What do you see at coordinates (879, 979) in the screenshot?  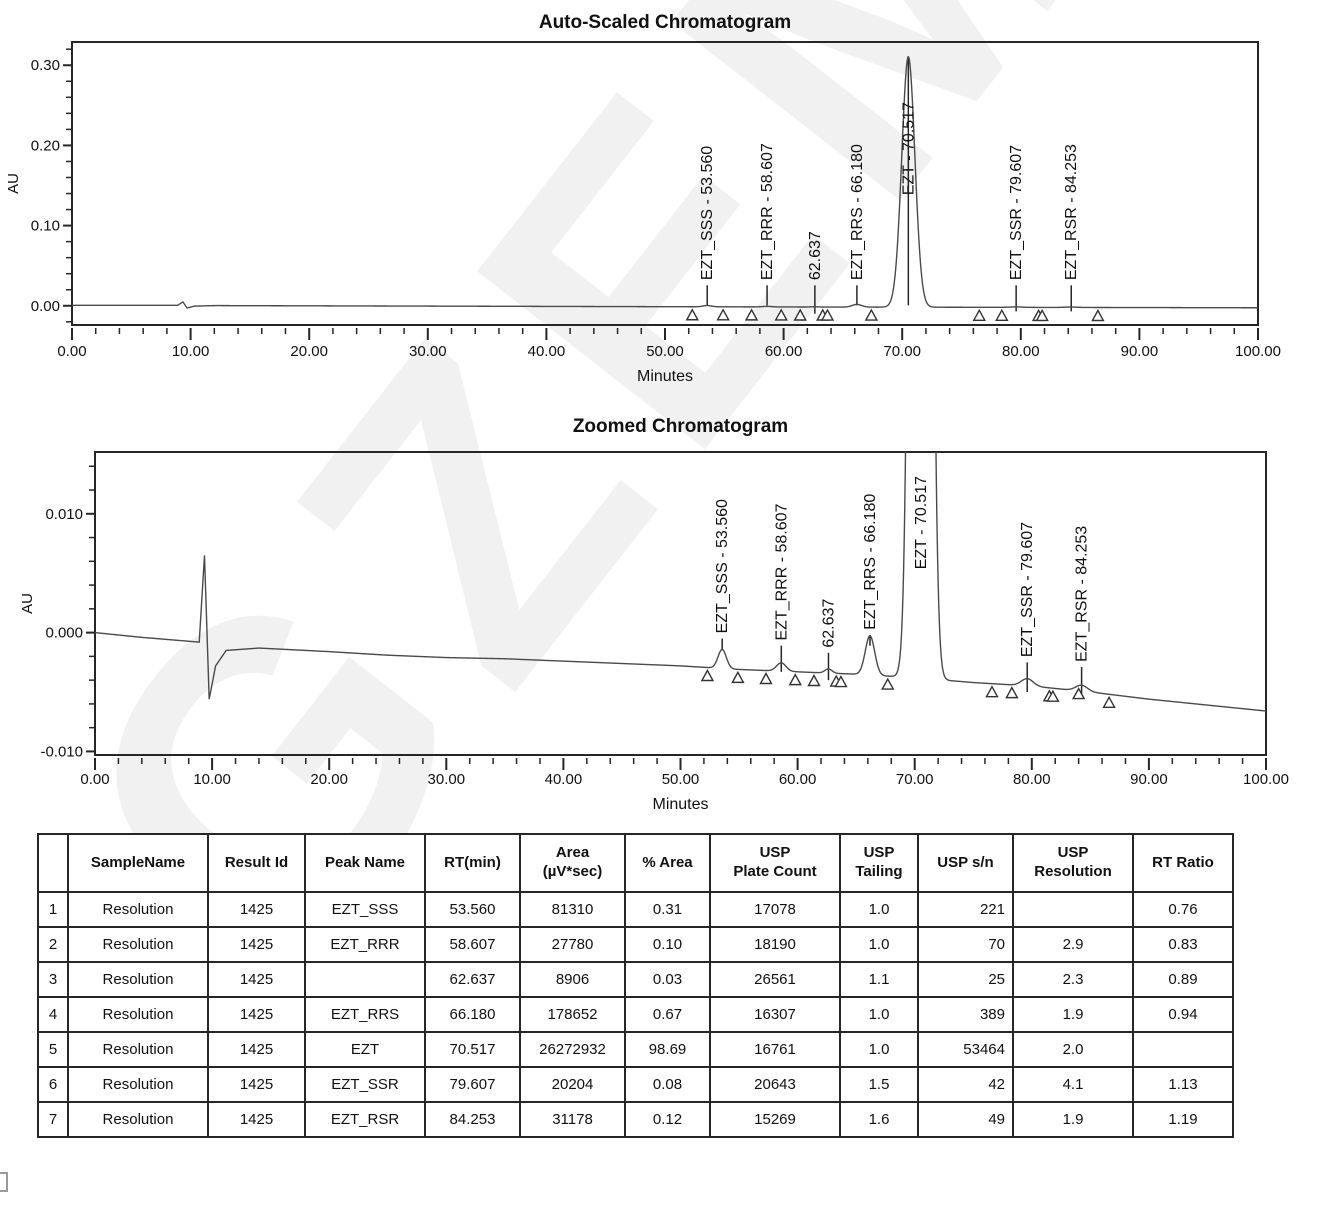 I see `table-cell: 1.1` at bounding box center [879, 979].